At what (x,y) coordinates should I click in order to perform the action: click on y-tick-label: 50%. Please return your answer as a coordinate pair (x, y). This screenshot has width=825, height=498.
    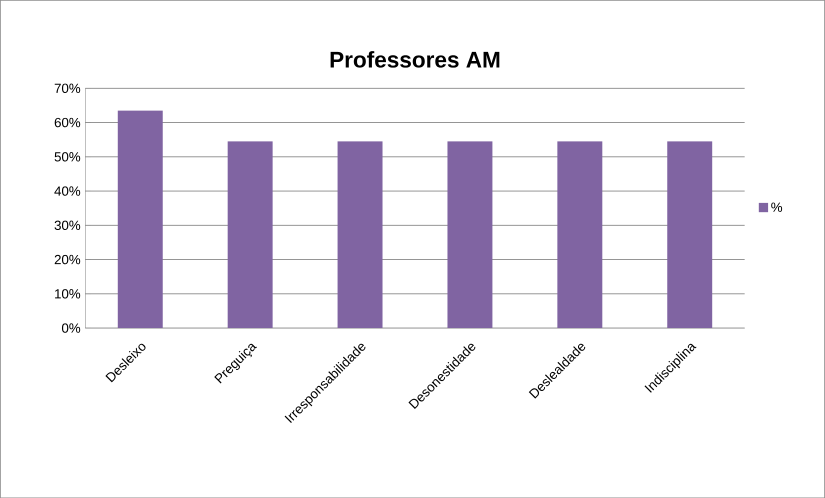
    Looking at the image, I should click on (67, 157).